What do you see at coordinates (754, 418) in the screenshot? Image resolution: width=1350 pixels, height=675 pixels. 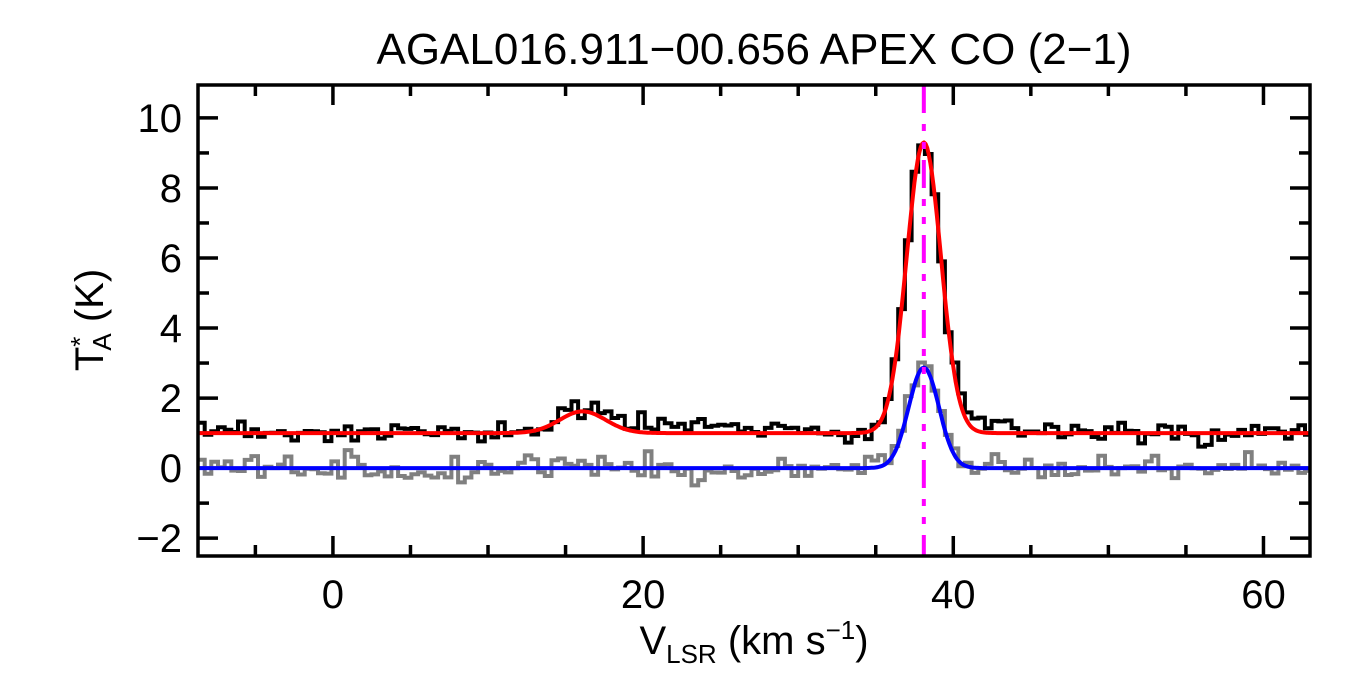 I see `gaussian-fit-comparison-curve` at bounding box center [754, 418].